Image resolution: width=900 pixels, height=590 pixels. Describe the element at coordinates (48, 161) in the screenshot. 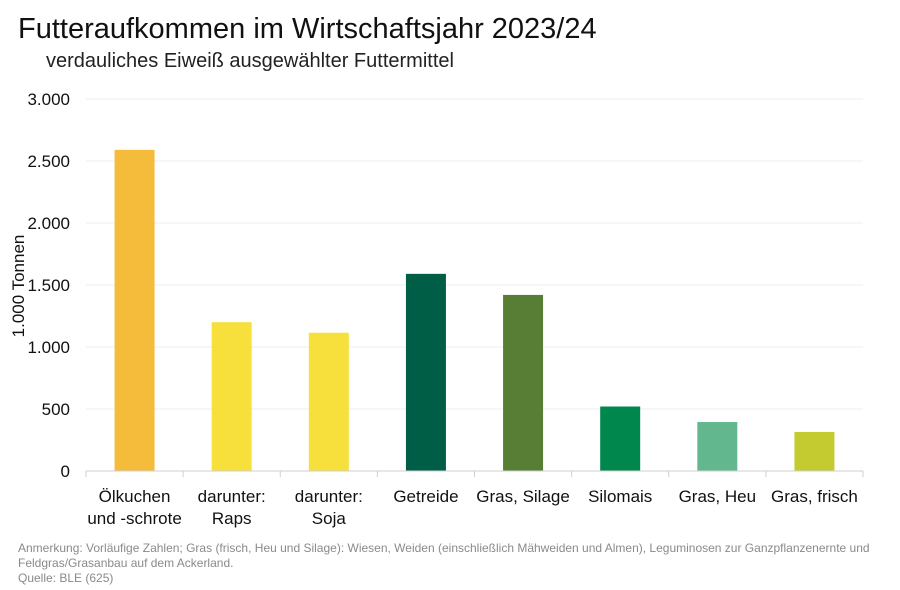

I see `y-tick-label: 2.500` at that location.